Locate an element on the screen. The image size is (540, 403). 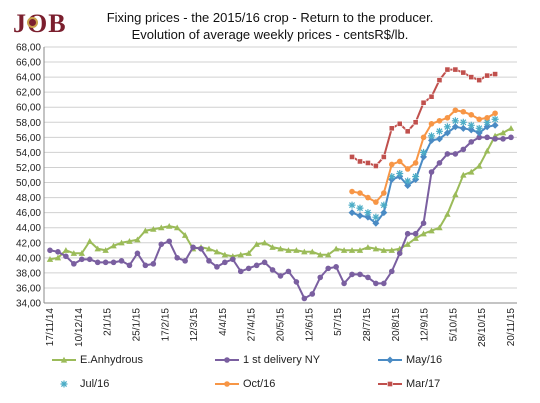
legend-item: E.Anhydrous is located at coordinates (97, 360).